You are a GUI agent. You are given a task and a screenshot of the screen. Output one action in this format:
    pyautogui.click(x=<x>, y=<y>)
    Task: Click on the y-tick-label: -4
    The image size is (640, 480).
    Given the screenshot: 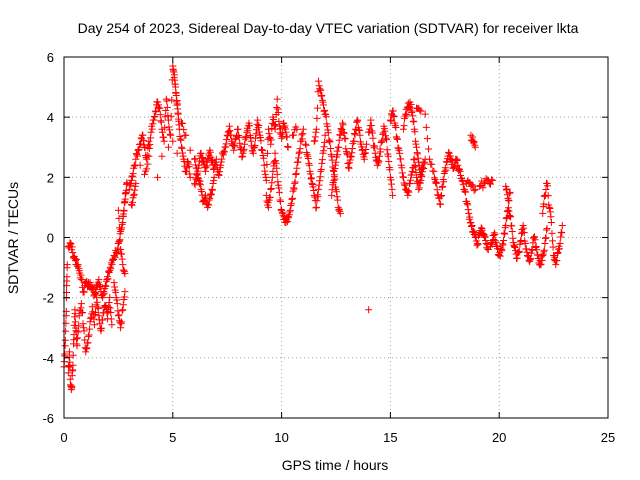 What is the action you would take?
    pyautogui.click(x=48, y=358)
    